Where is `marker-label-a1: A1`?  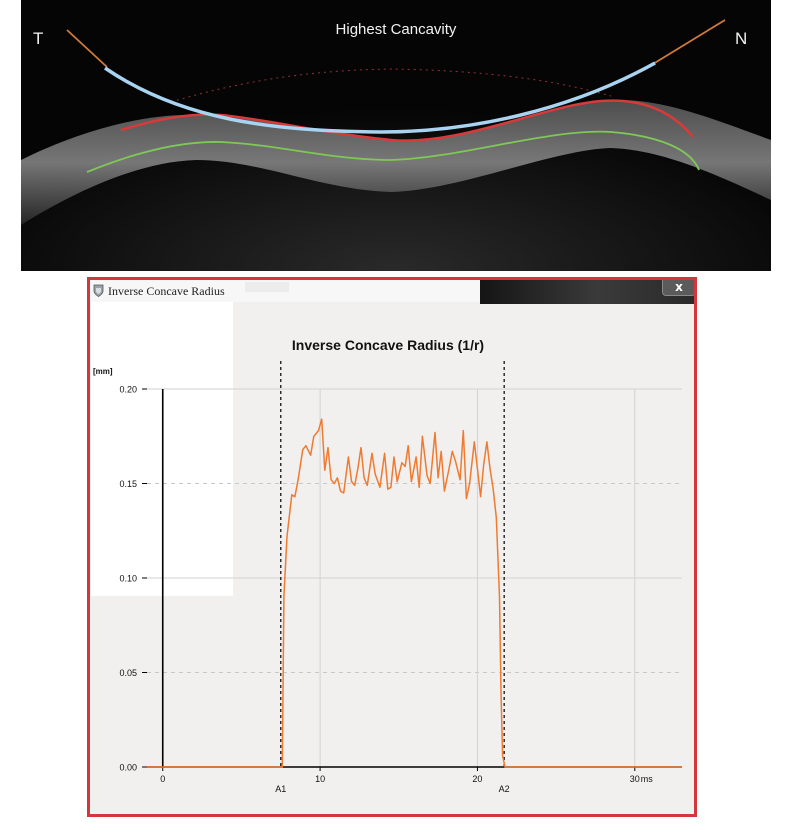
marker-label-a1: A1 is located at coordinates (280, 789).